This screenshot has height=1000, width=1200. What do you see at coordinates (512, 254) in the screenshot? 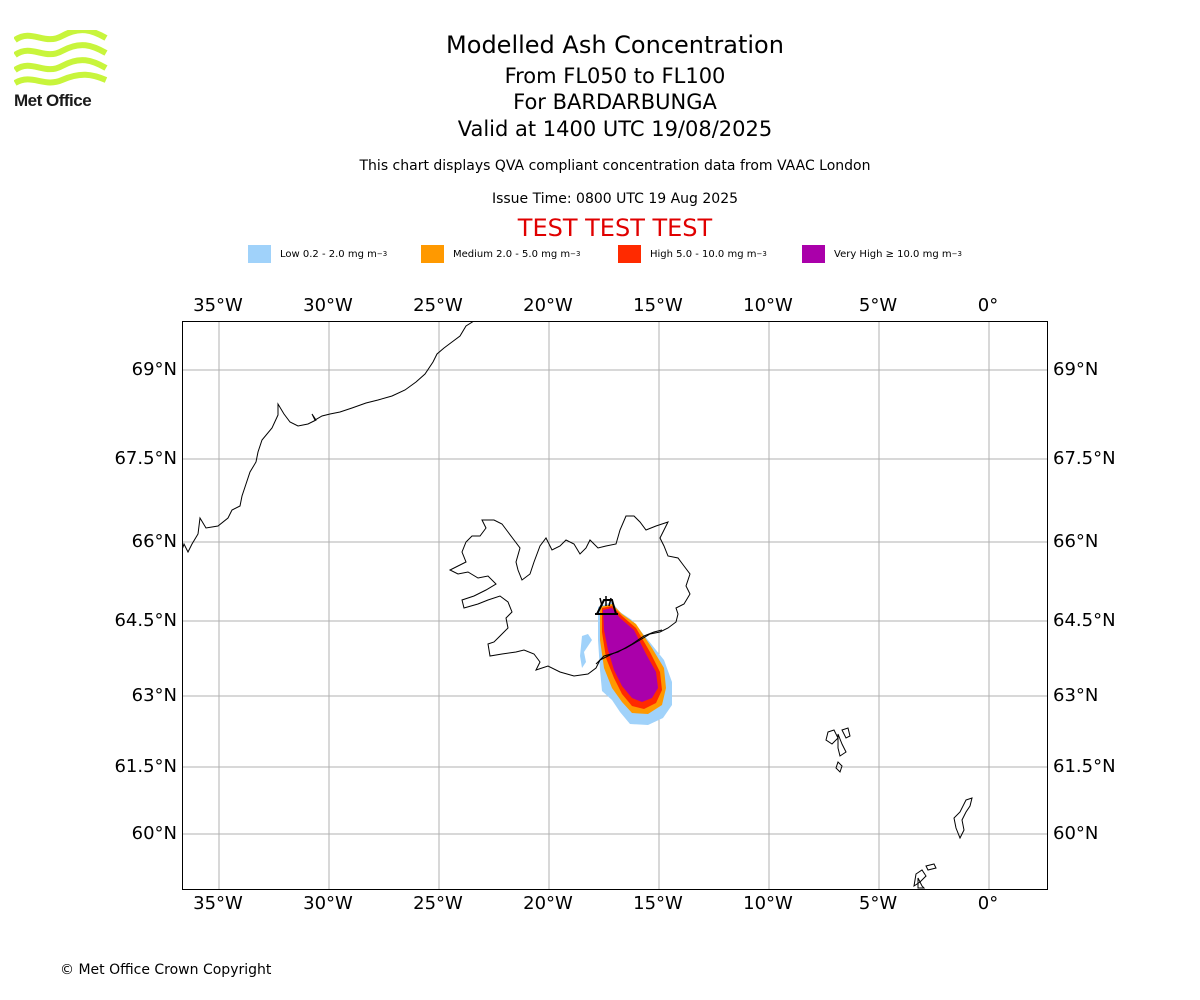
I see `legend-label-medium: Medium 2.0 - 5.0 mg m` at bounding box center [512, 254].